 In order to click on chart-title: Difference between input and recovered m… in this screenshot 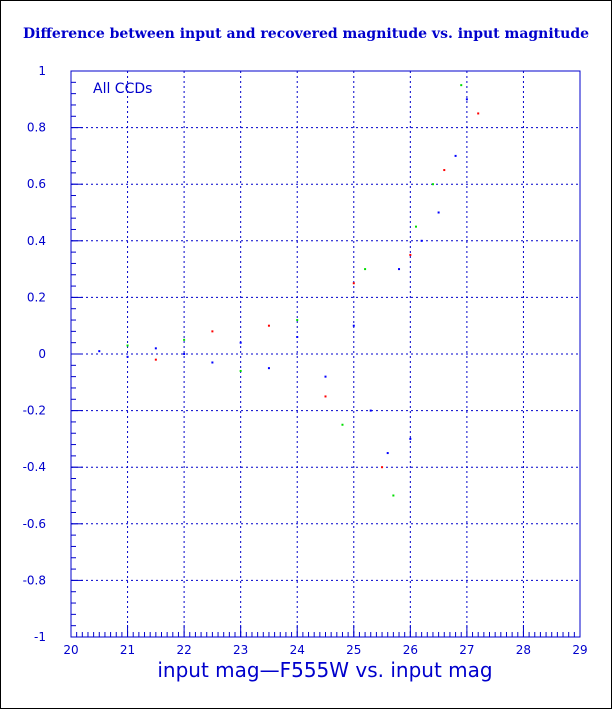, I will do `click(306, 34)`.